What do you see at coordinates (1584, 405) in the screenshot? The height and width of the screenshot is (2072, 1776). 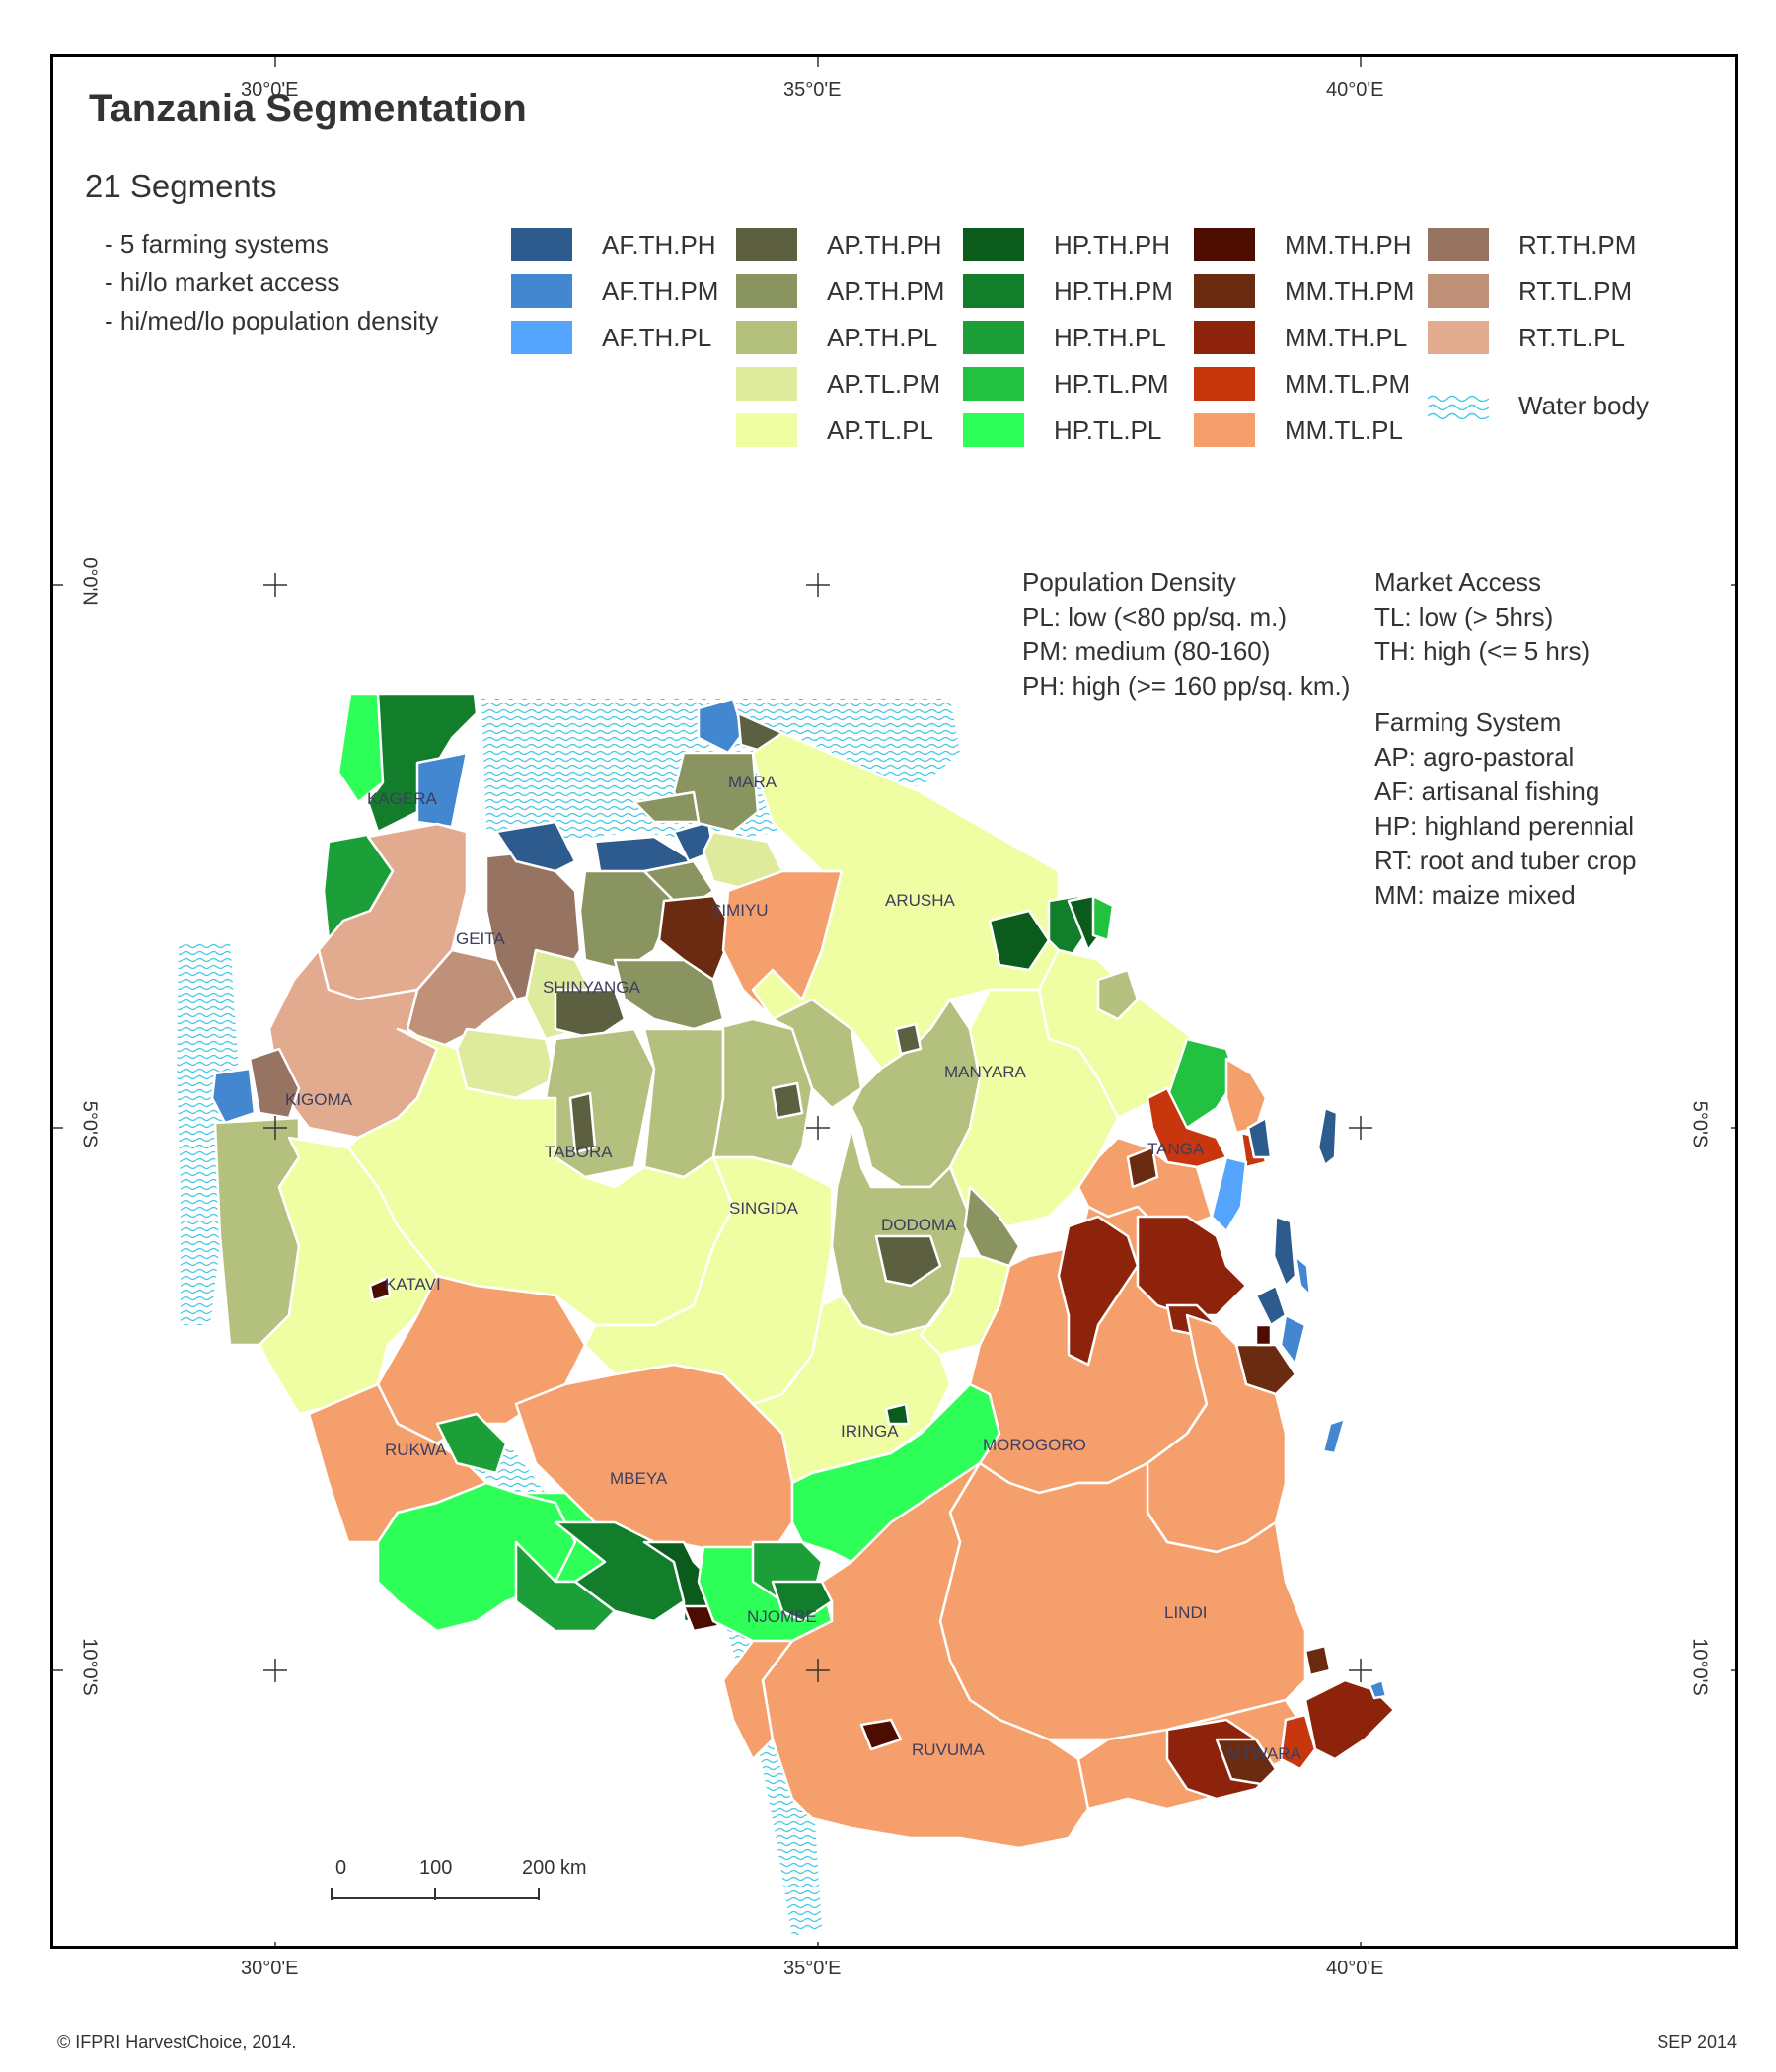 I see `water-body-label: Water body` at bounding box center [1584, 405].